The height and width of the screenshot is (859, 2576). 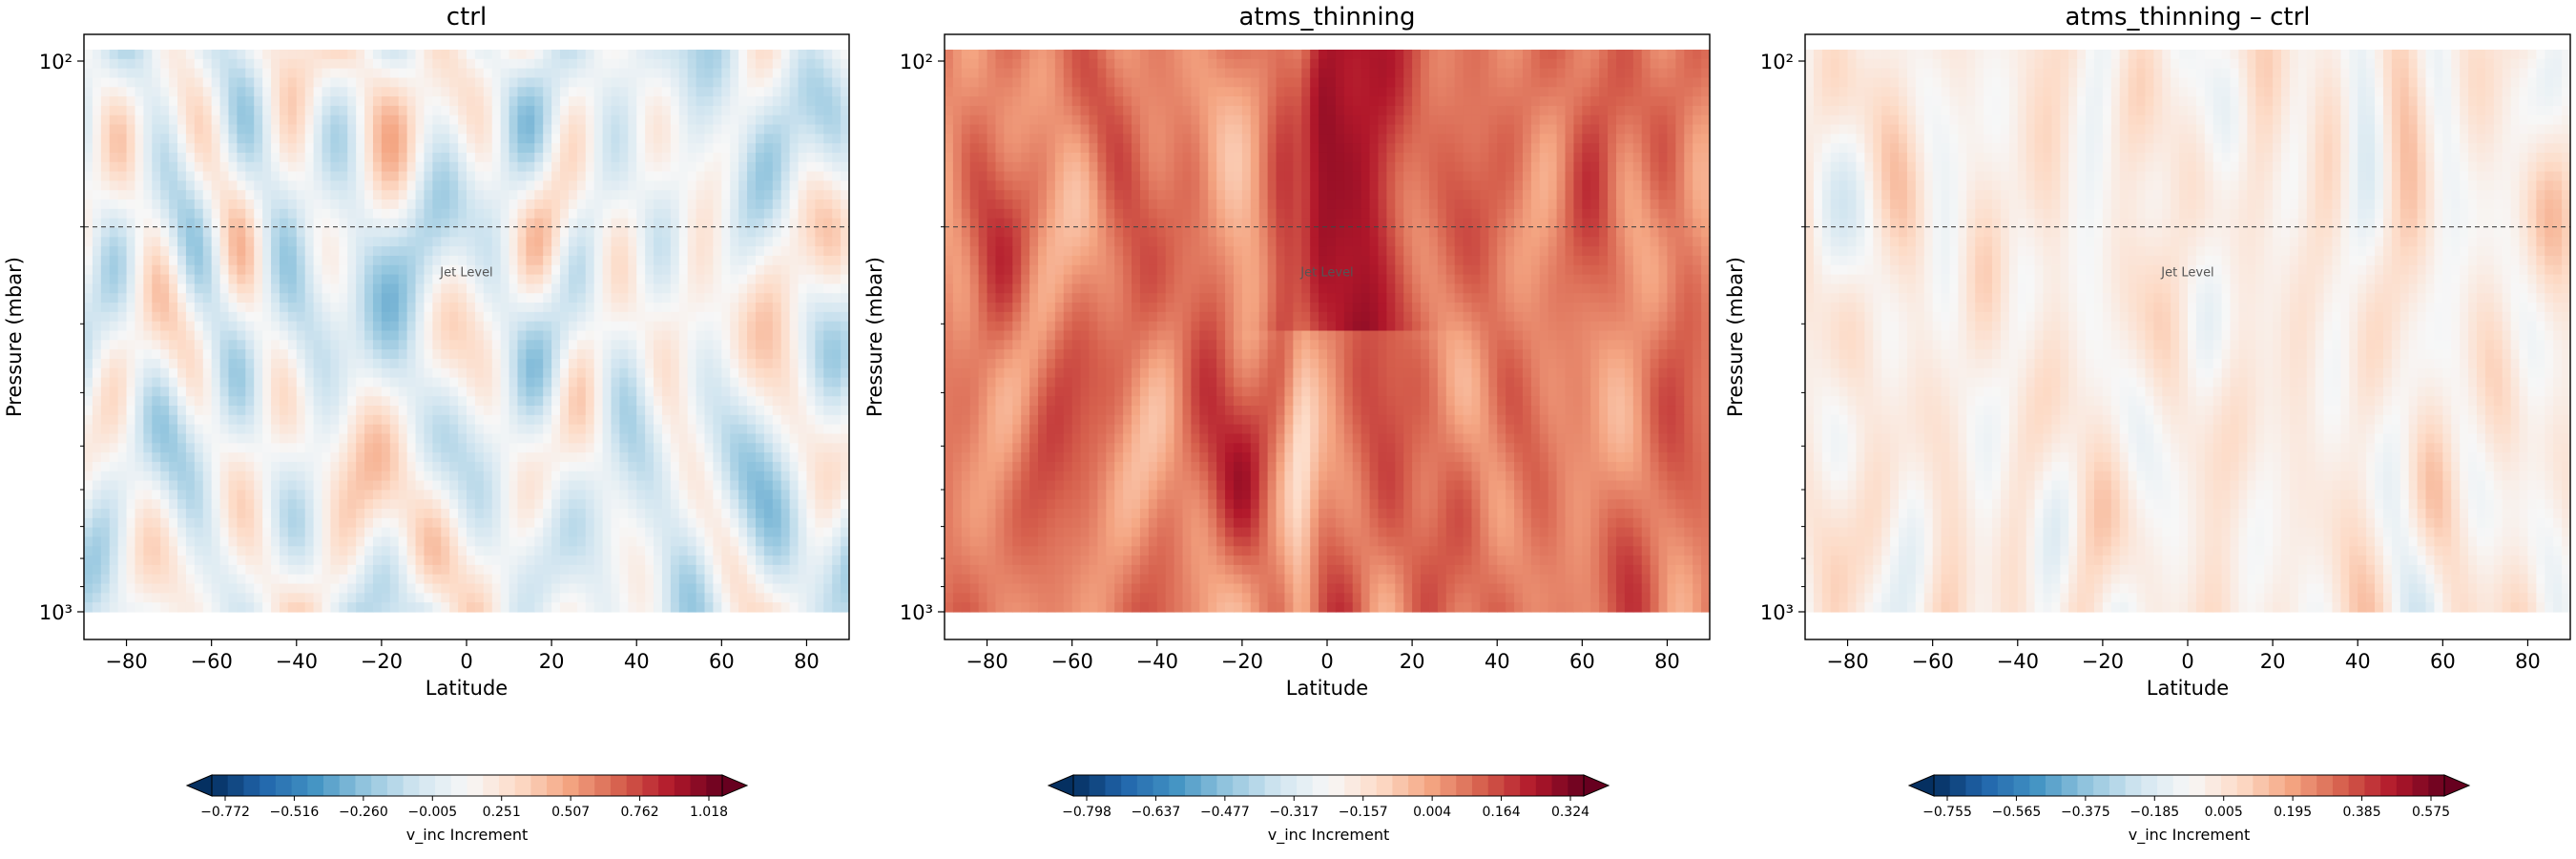 What do you see at coordinates (570, 812) in the screenshot?
I see `colorbar-tick-label: 0.507` at bounding box center [570, 812].